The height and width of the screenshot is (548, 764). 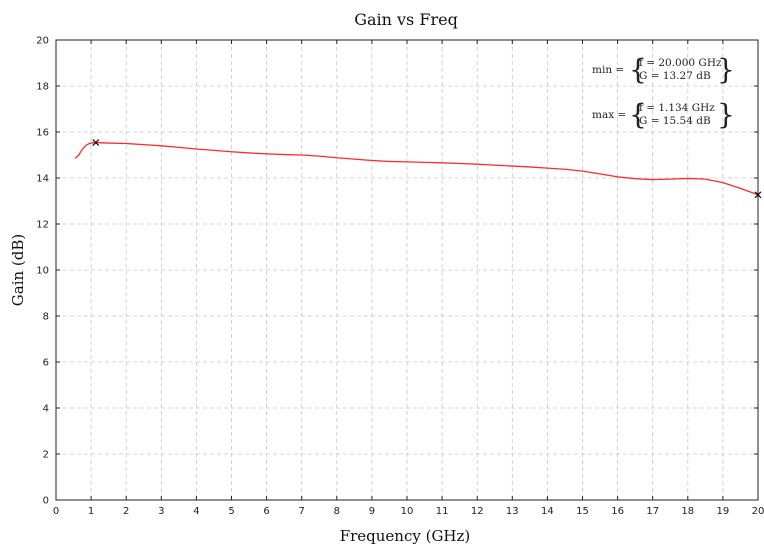 What do you see at coordinates (372, 511) in the screenshot?
I see `x-tick-label: 9` at bounding box center [372, 511].